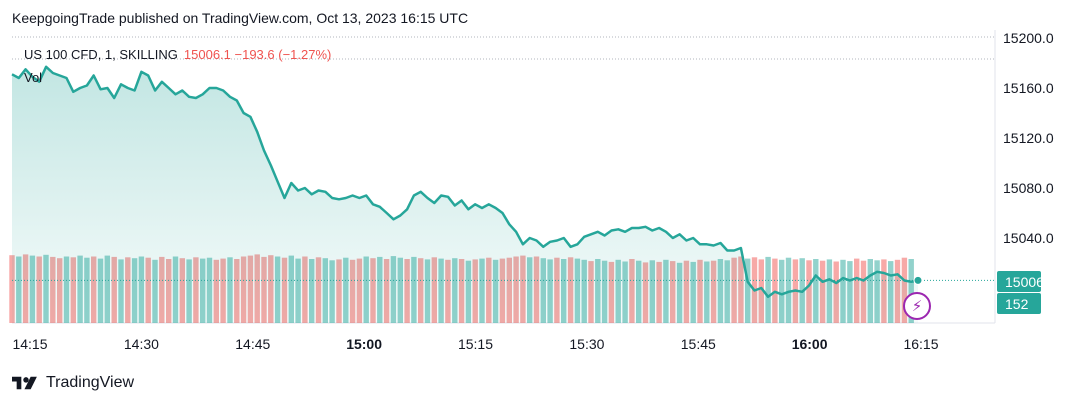  I want to click on price-tick-label: 15040.0, so click(1028, 238).